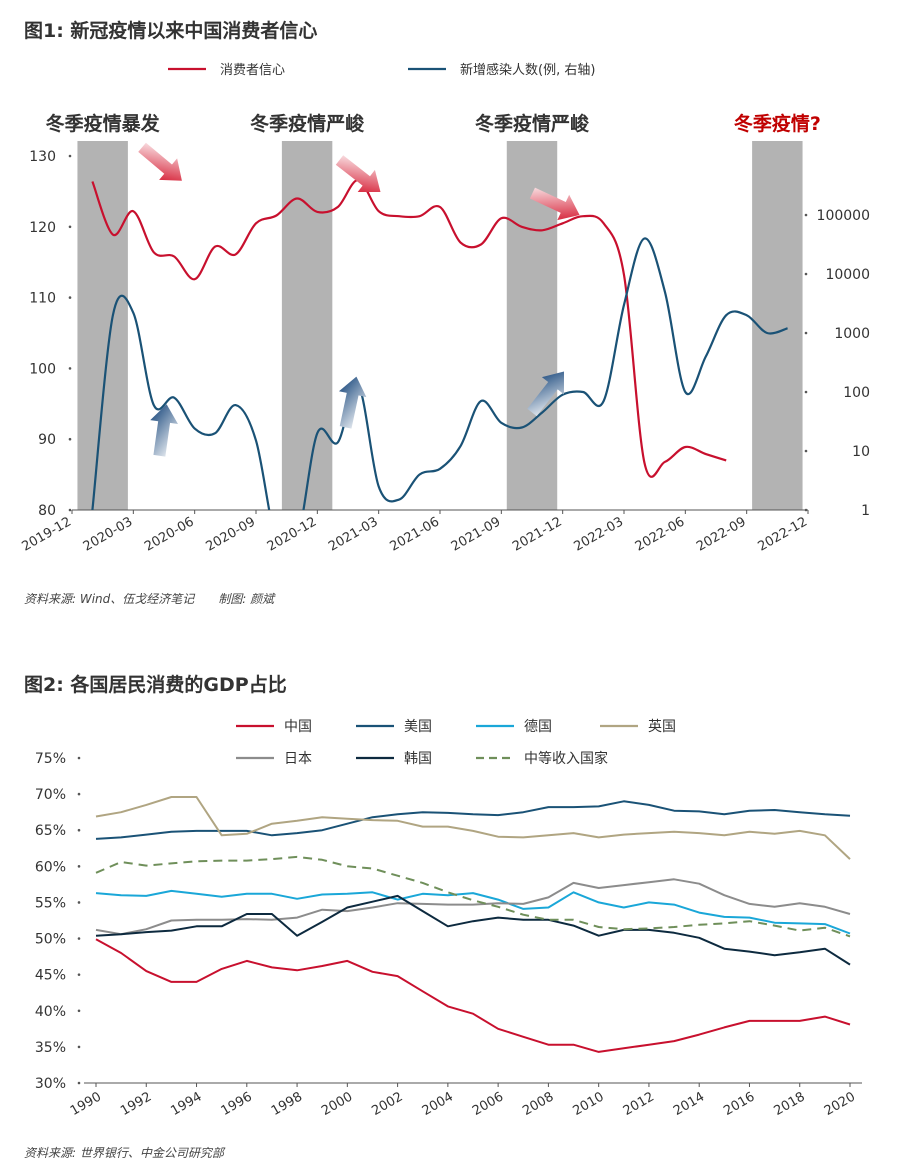 This screenshot has height=1176, width=914. What do you see at coordinates (337, 1104) in the screenshot?
I see `x-tick-label: 2000` at bounding box center [337, 1104].